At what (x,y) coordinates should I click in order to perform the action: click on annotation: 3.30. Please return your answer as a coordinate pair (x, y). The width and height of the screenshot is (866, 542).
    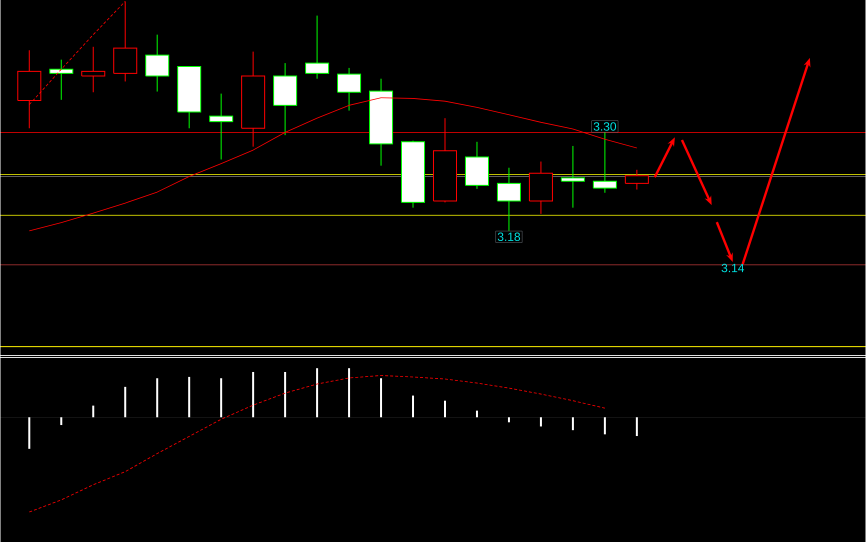
    Looking at the image, I should click on (605, 126).